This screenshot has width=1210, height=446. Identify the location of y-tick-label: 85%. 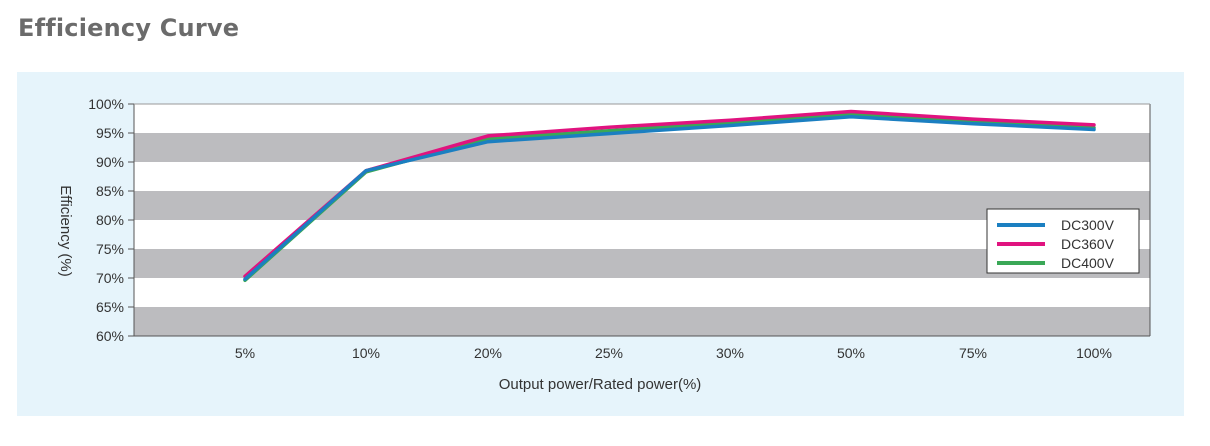
(110, 191).